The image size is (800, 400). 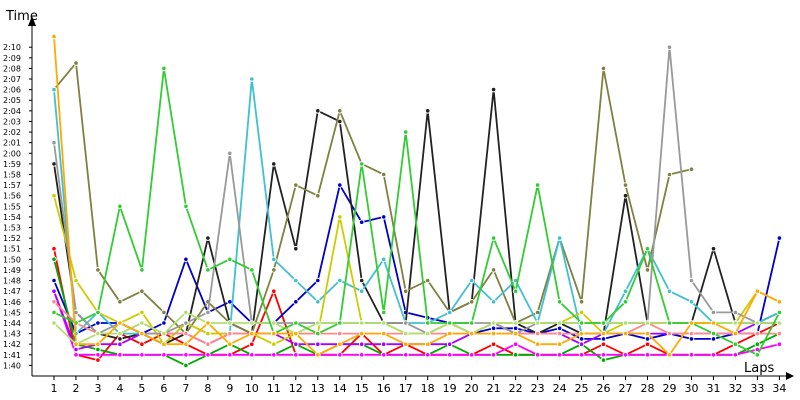 What do you see at coordinates (362, 388) in the screenshot?
I see `x-tick-label: 15` at bounding box center [362, 388].